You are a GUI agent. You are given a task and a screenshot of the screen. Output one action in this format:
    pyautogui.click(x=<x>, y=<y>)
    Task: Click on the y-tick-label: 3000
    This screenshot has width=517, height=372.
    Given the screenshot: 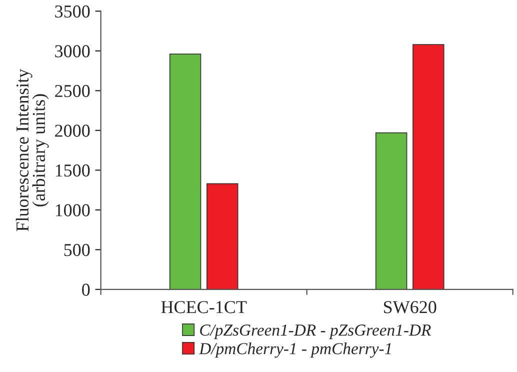 What is the action you would take?
    pyautogui.click(x=72, y=51)
    